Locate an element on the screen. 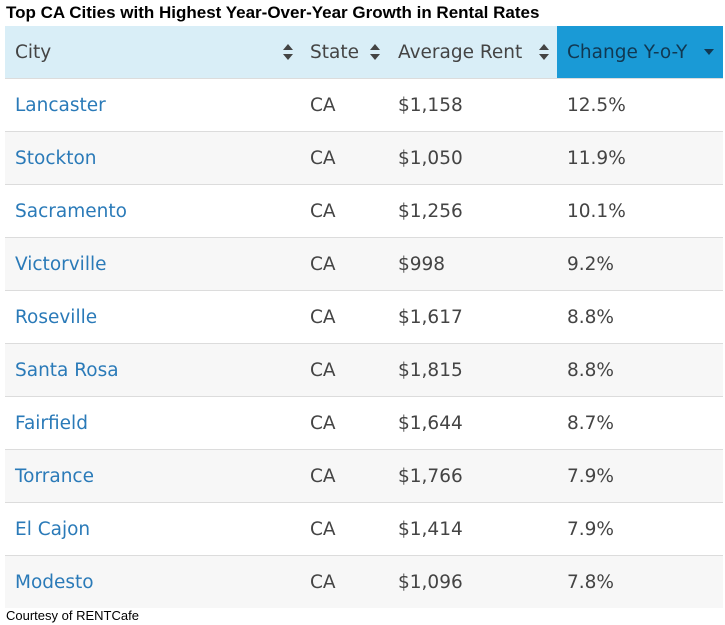  change-cell: 10.1% is located at coordinates (596, 211).